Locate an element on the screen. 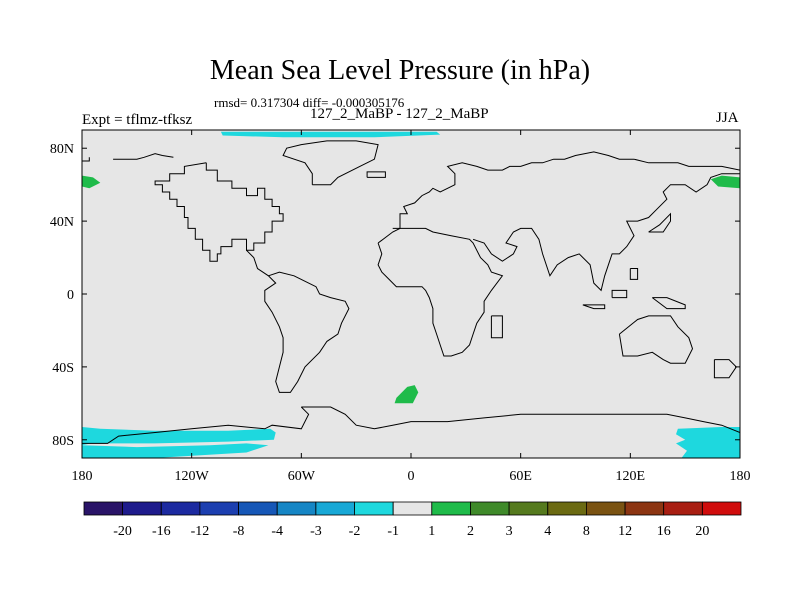 The height and width of the screenshot is (600, 800). colorbar-label: 8 is located at coordinates (586, 531).